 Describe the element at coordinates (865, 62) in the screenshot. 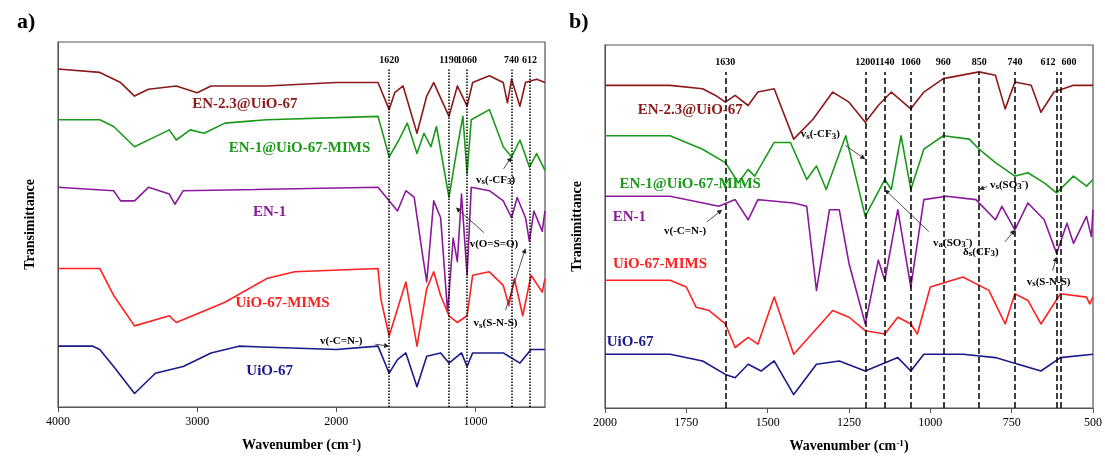

I see `ref-line-label: 1200` at that location.